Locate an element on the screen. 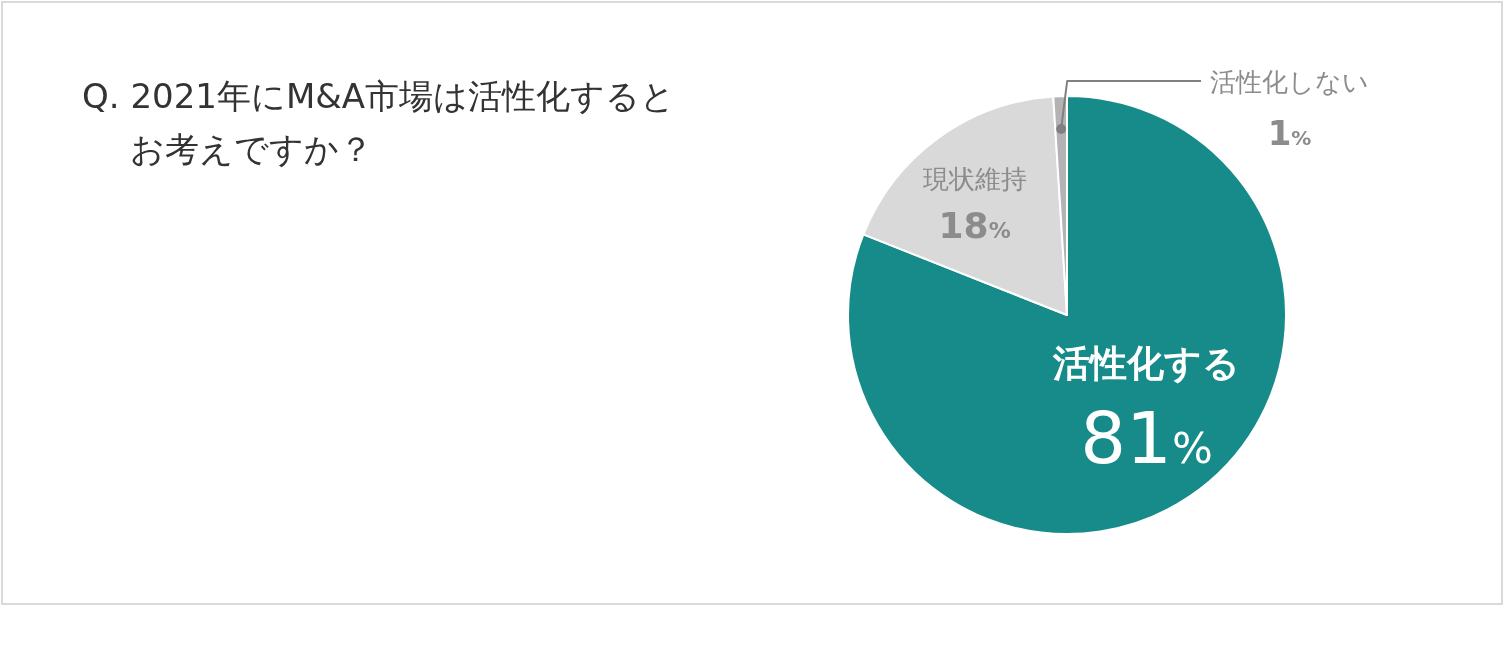 The image size is (1504, 654). slice-label: 活性化する is located at coordinates (1146, 363).